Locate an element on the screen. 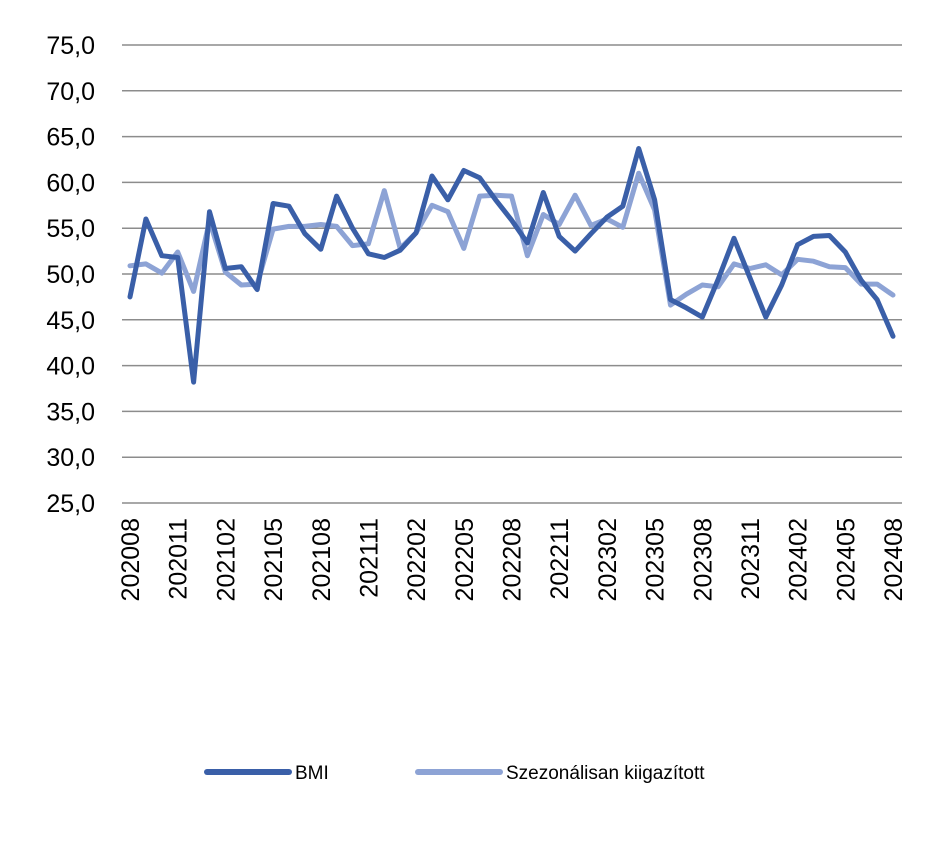 The width and height of the screenshot is (946, 843). x-tick-label: 202311 is located at coordinates (751, 559).